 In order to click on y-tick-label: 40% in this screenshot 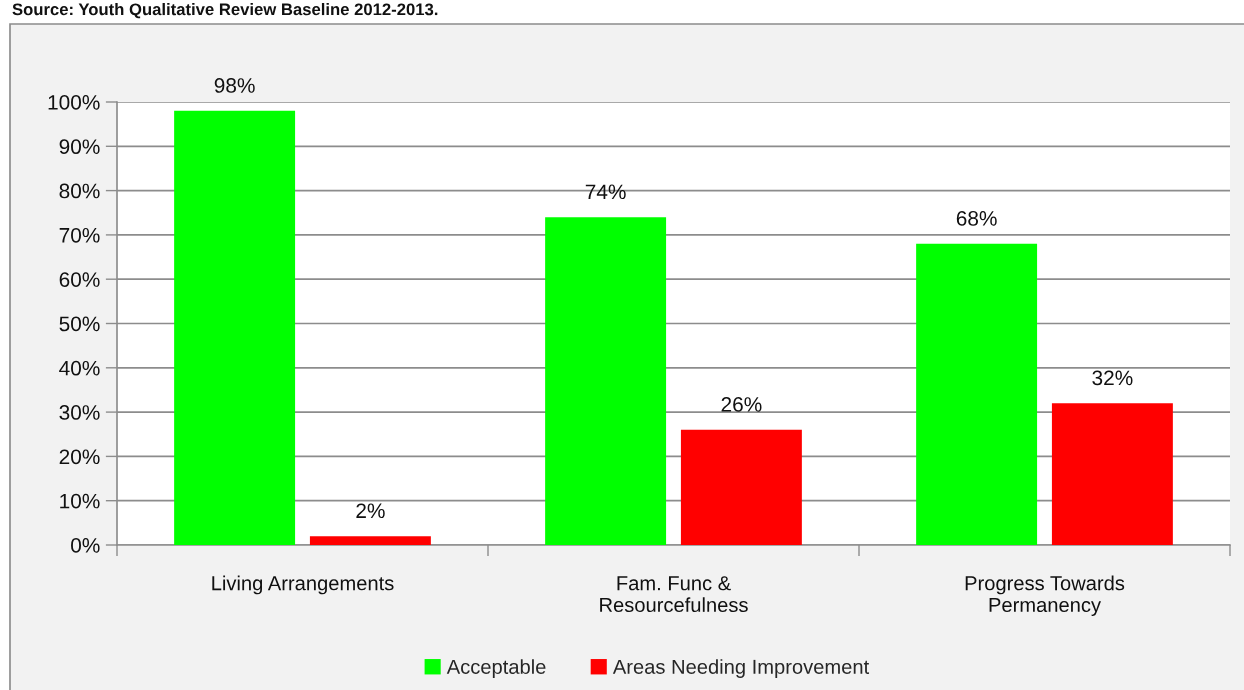, I will do `click(79, 368)`.